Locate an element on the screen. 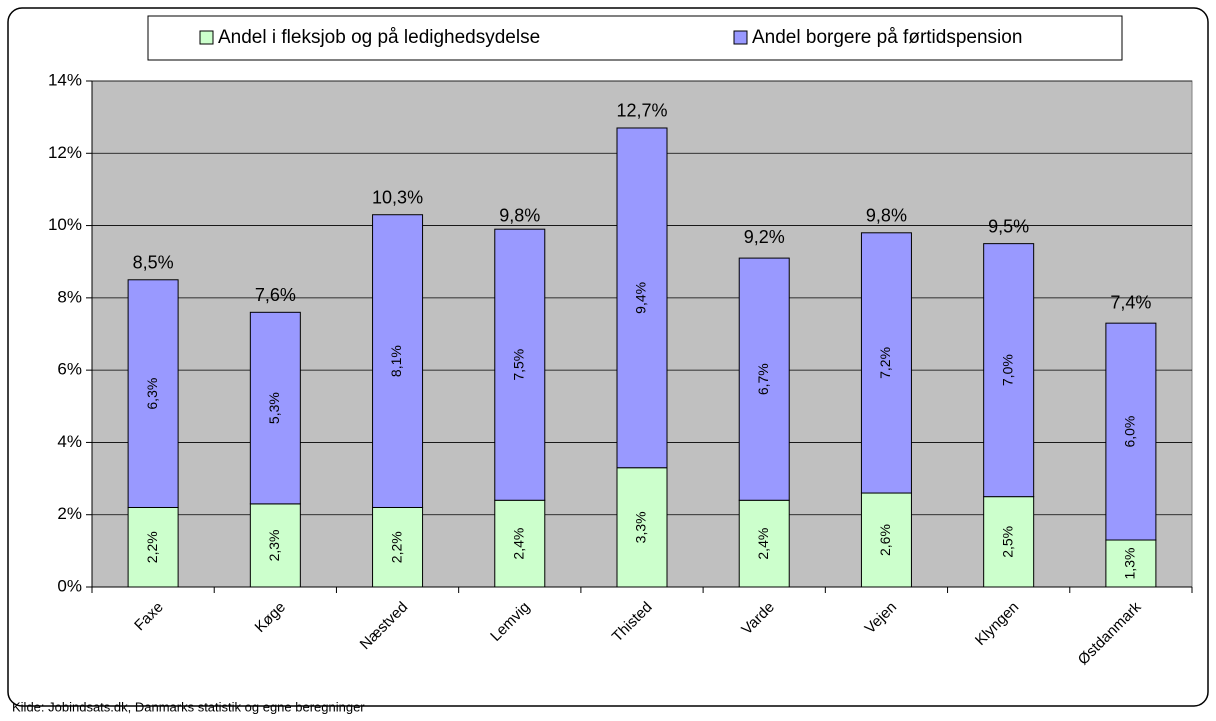 The image size is (1216, 721). data-label: 6,0% is located at coordinates (1130, 432).